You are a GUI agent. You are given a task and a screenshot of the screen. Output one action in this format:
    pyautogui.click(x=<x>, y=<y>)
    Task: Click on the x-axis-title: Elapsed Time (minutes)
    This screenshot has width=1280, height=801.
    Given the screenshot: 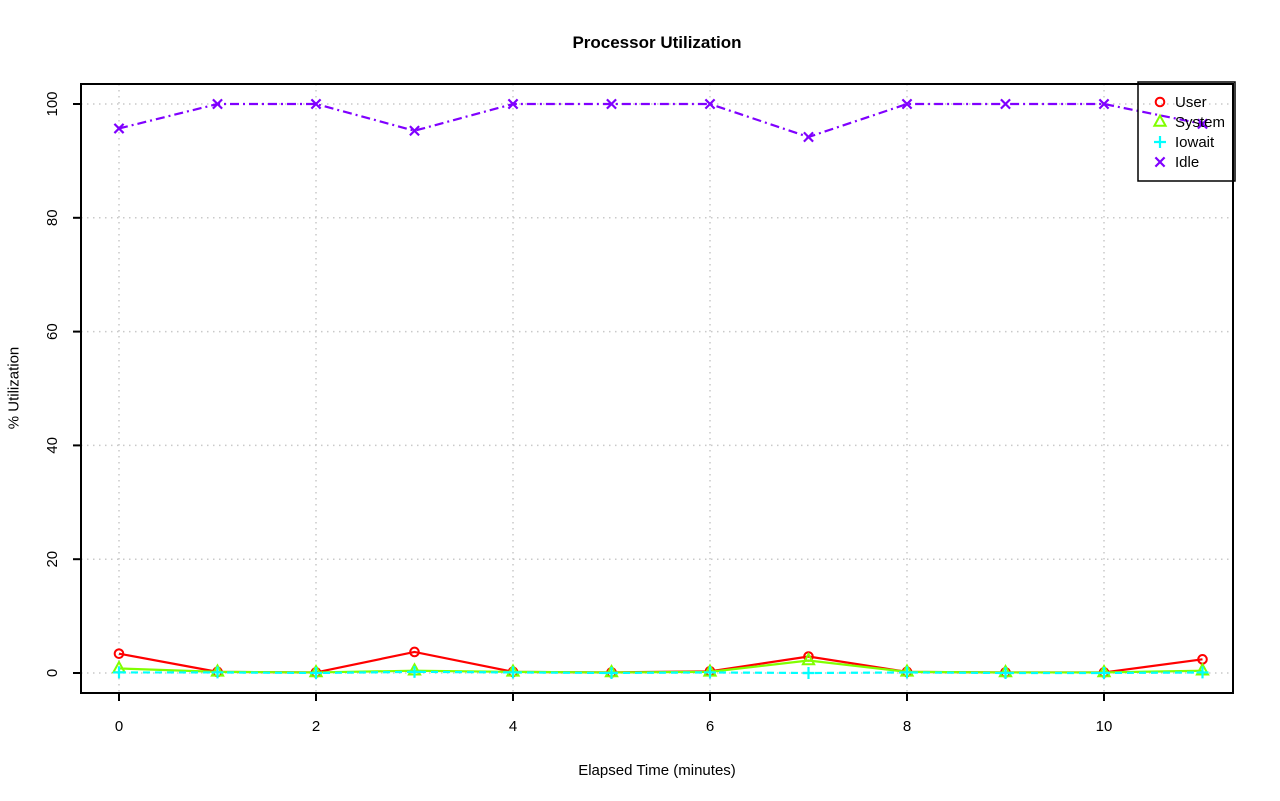 What is the action you would take?
    pyautogui.click(x=657, y=770)
    